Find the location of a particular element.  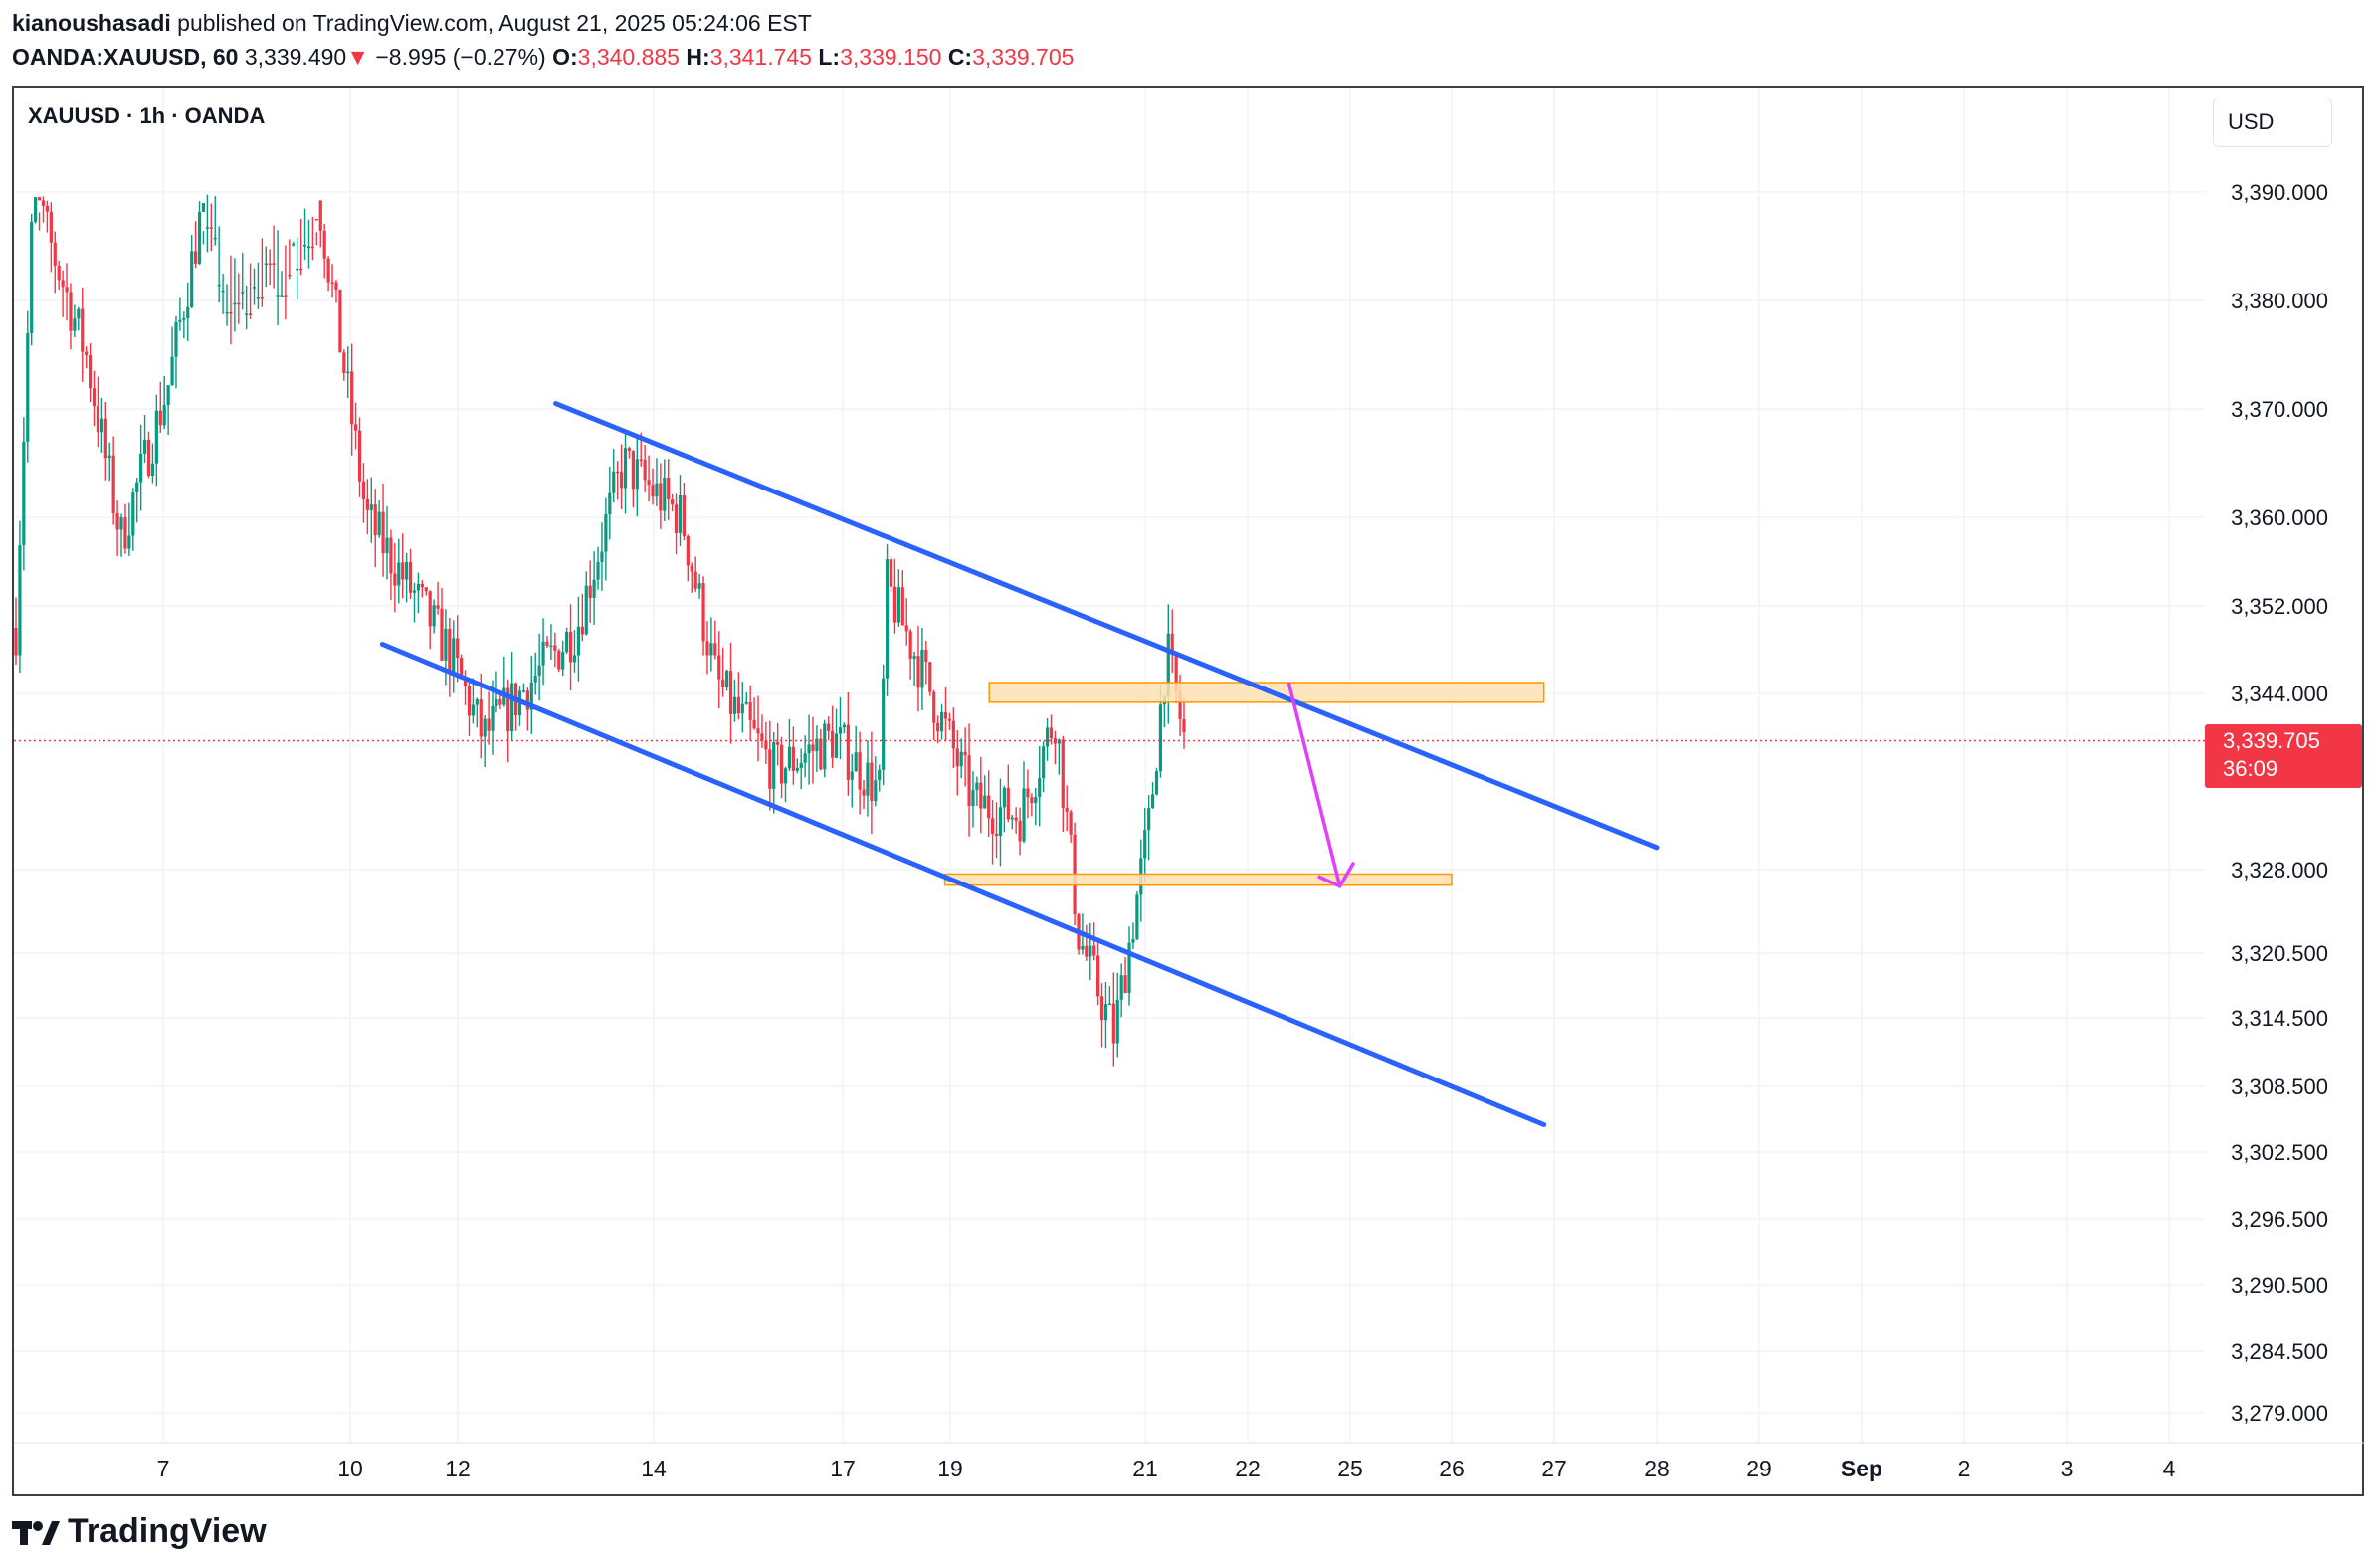

current-price-tag: 3,339.705 36:09 is located at coordinates (2283, 756).